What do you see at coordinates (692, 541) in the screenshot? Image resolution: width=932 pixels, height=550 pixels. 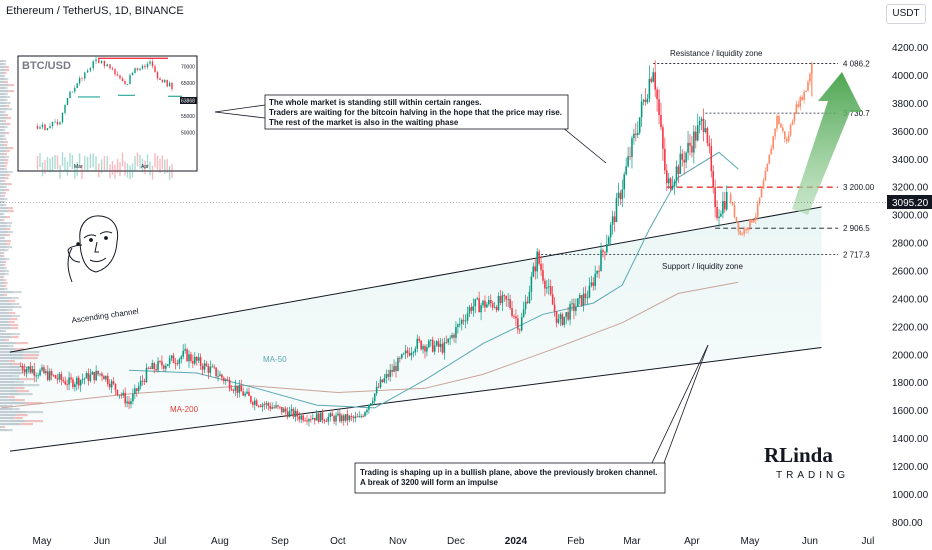 I see `x-tick-label: Apr` at bounding box center [692, 541].